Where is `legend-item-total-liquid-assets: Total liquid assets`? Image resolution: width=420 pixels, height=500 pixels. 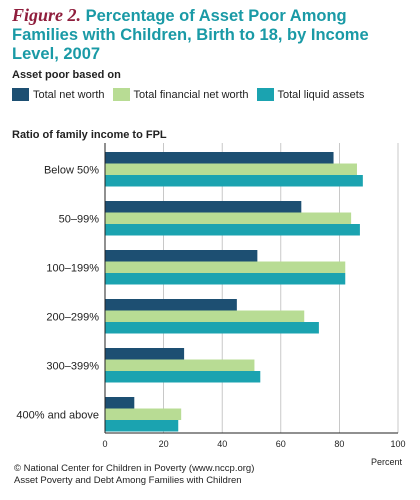 legend-item-total-liquid-assets: Total liquid assets is located at coordinates (310, 94).